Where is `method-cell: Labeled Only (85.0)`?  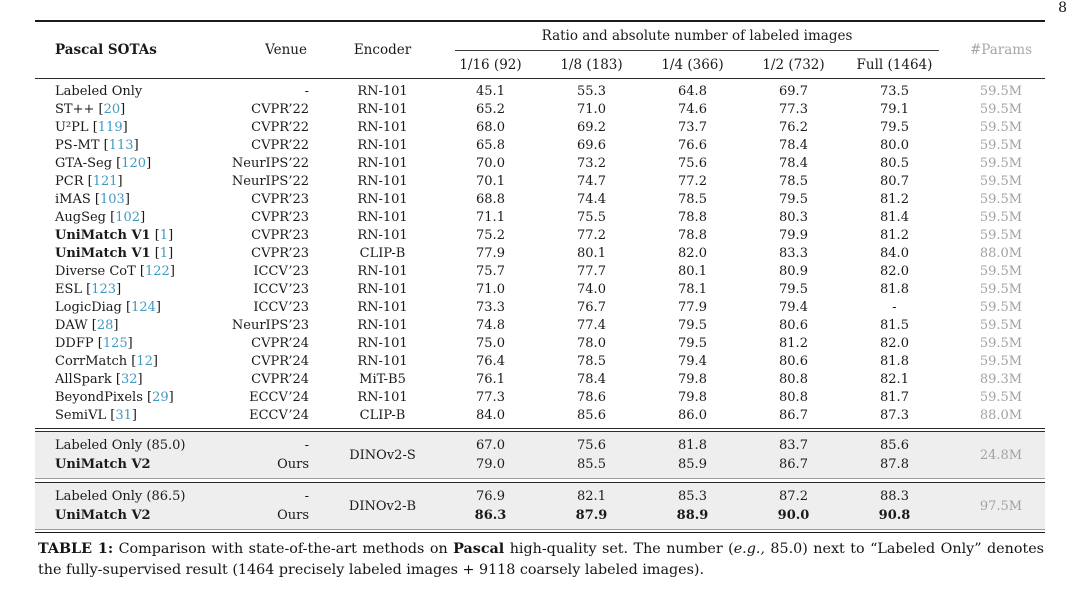
method-cell: Labeled Only (85.0) is located at coordinates (132, 445).